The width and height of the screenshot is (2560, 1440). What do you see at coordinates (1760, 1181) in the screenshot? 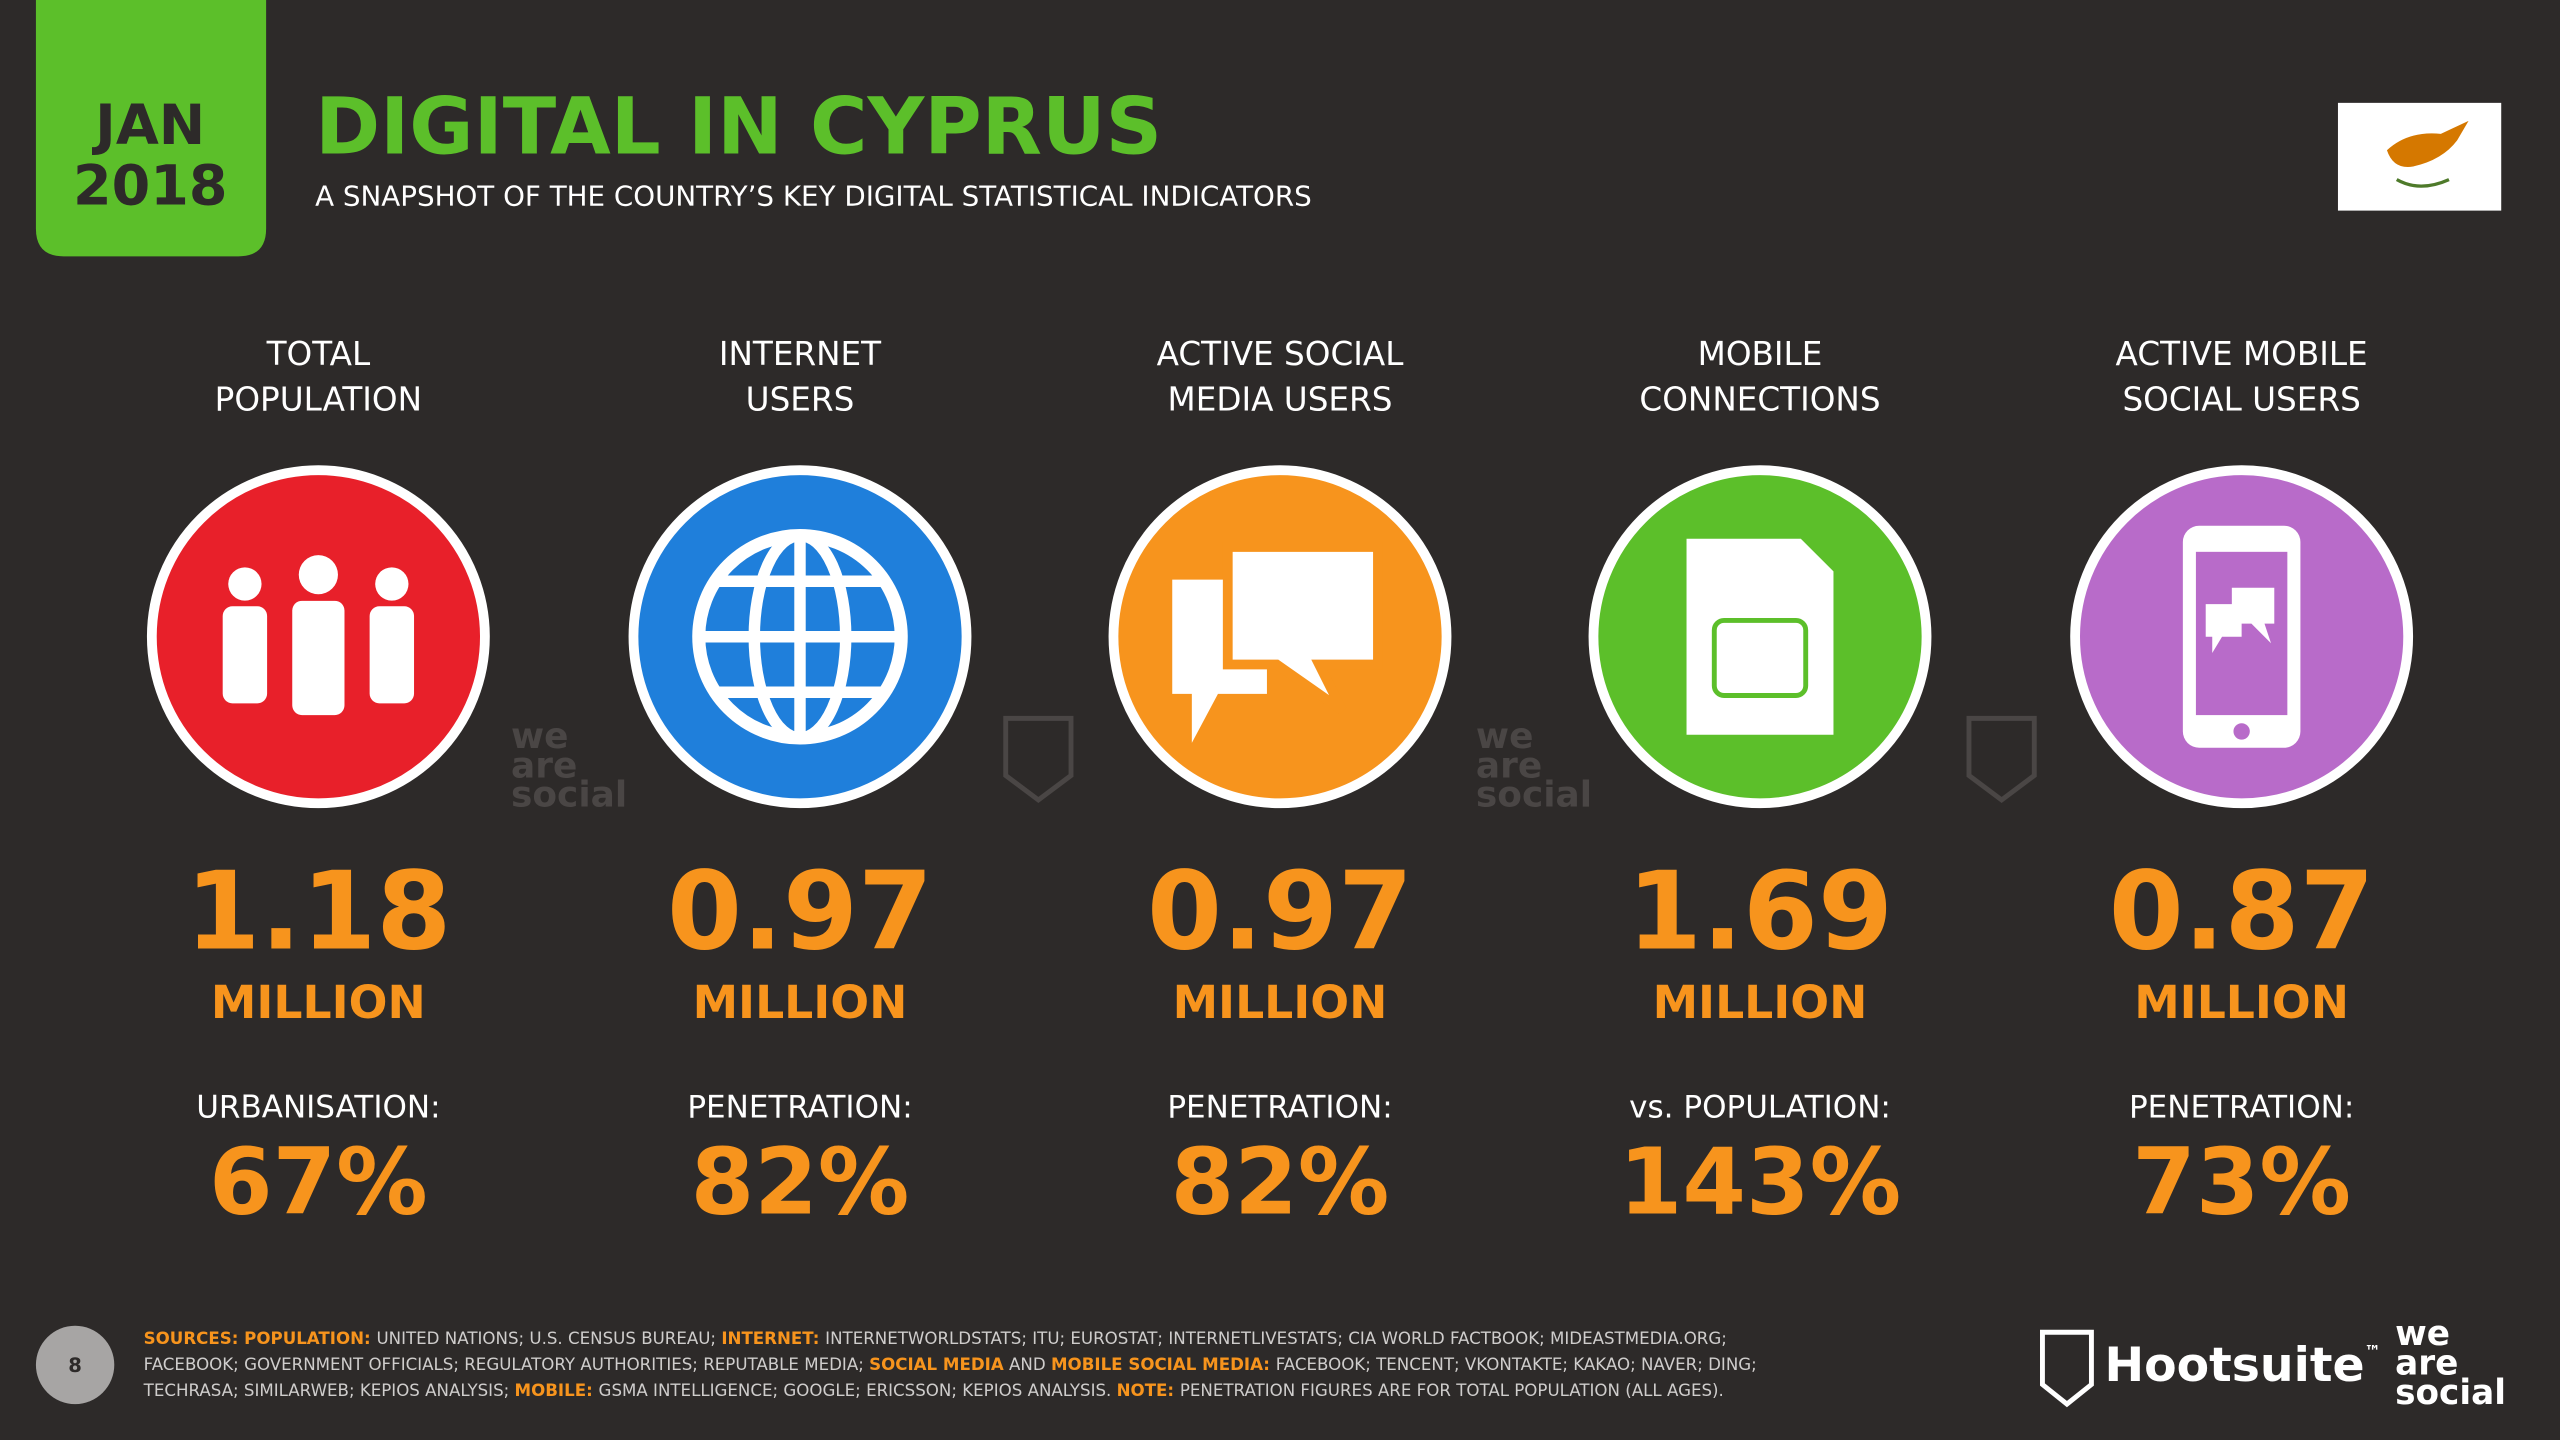
I see `sub-value: 143%` at bounding box center [1760, 1181].